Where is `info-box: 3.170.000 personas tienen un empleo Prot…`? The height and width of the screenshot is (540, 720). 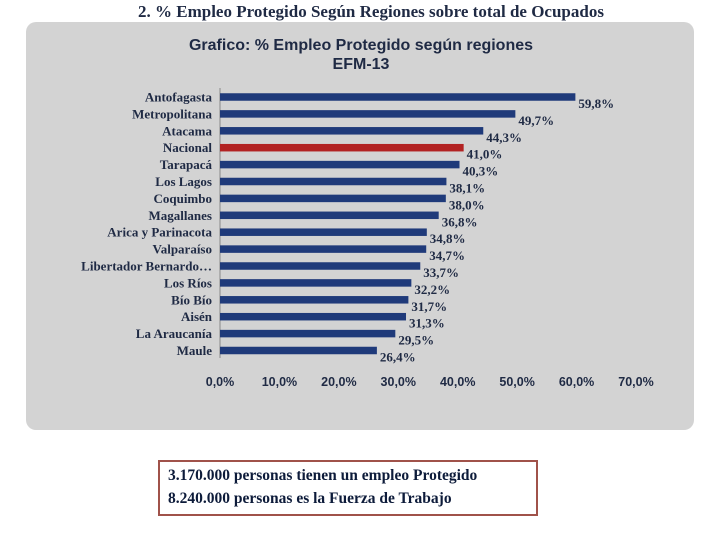 info-box: 3.170.000 personas tienen un empleo Prot… is located at coordinates (348, 488).